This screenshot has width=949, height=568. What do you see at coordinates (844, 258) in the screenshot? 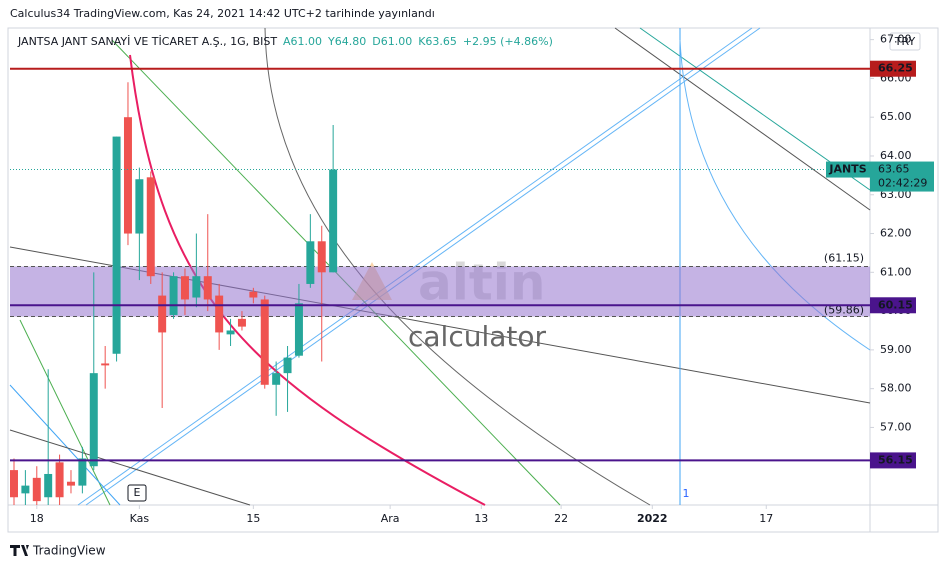
I see `zone-label: (61.15)` at bounding box center [844, 258].